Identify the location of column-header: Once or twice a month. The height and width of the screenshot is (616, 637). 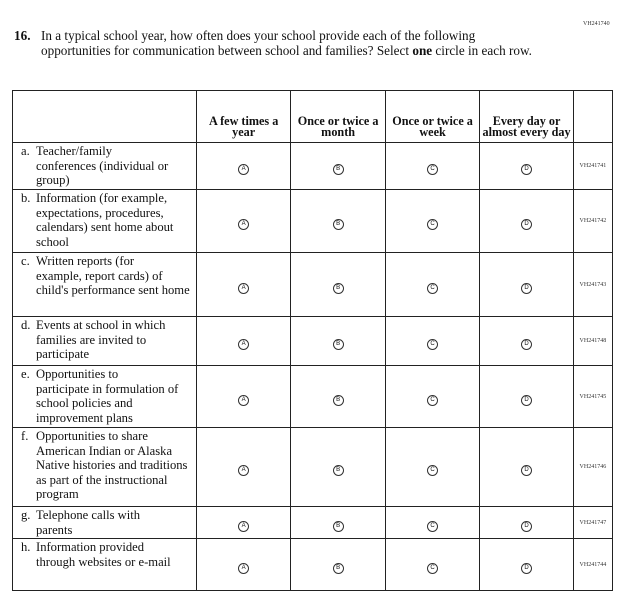
(338, 116).